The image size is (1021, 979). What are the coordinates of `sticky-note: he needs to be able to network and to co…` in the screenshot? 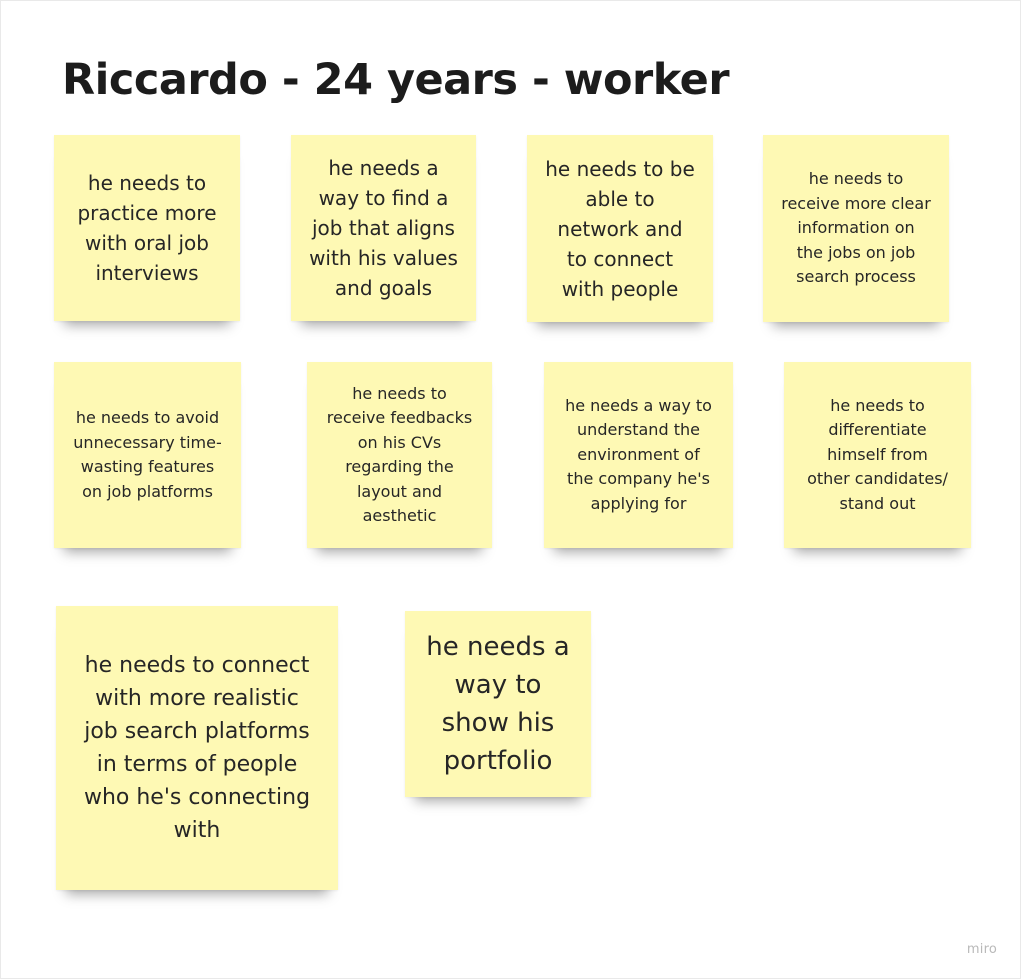 It's located at (620, 228).